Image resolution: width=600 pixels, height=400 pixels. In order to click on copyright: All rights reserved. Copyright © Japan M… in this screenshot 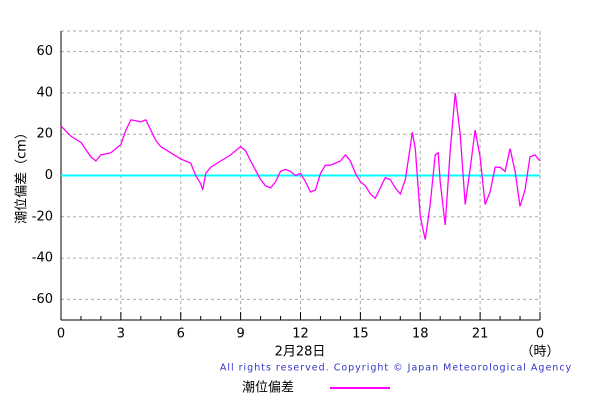, I will do `click(396, 368)`.